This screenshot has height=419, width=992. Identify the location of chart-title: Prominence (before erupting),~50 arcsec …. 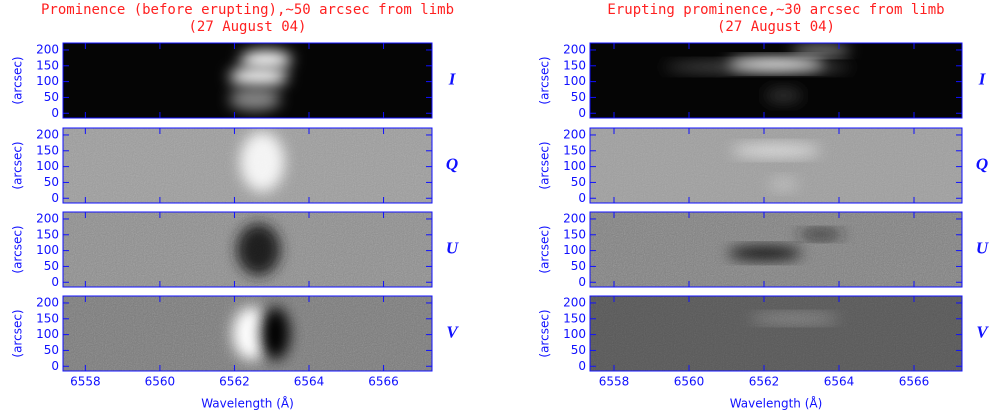
(247, 10).